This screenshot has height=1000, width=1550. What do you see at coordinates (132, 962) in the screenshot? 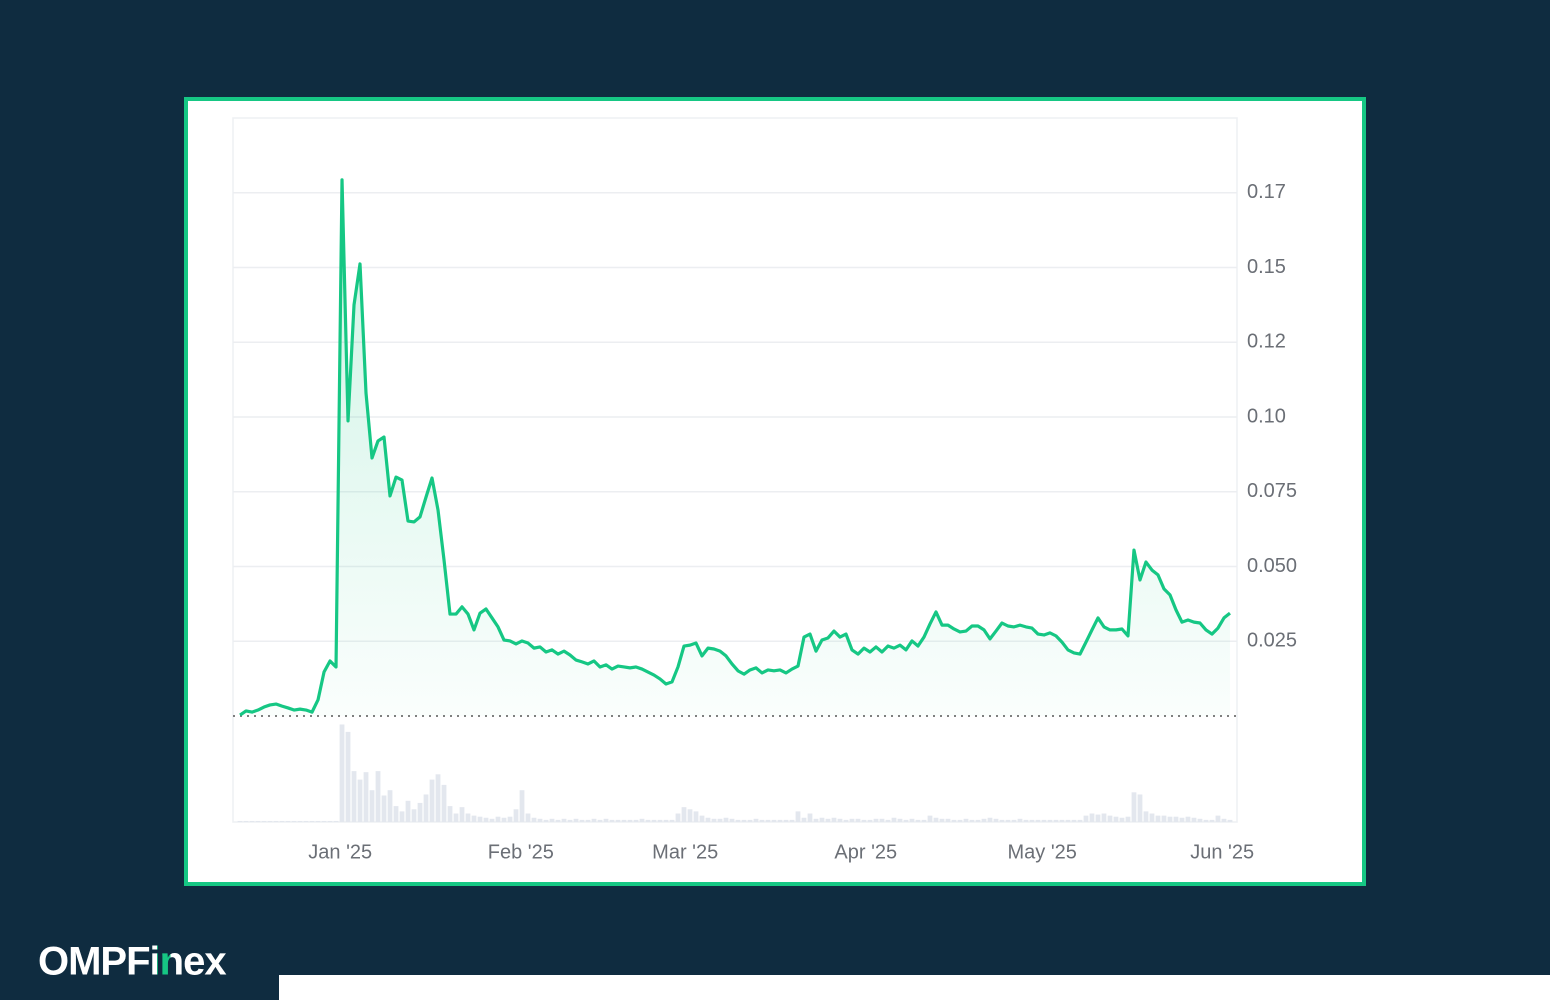
I see `brand: OMPFinex` at bounding box center [132, 962].